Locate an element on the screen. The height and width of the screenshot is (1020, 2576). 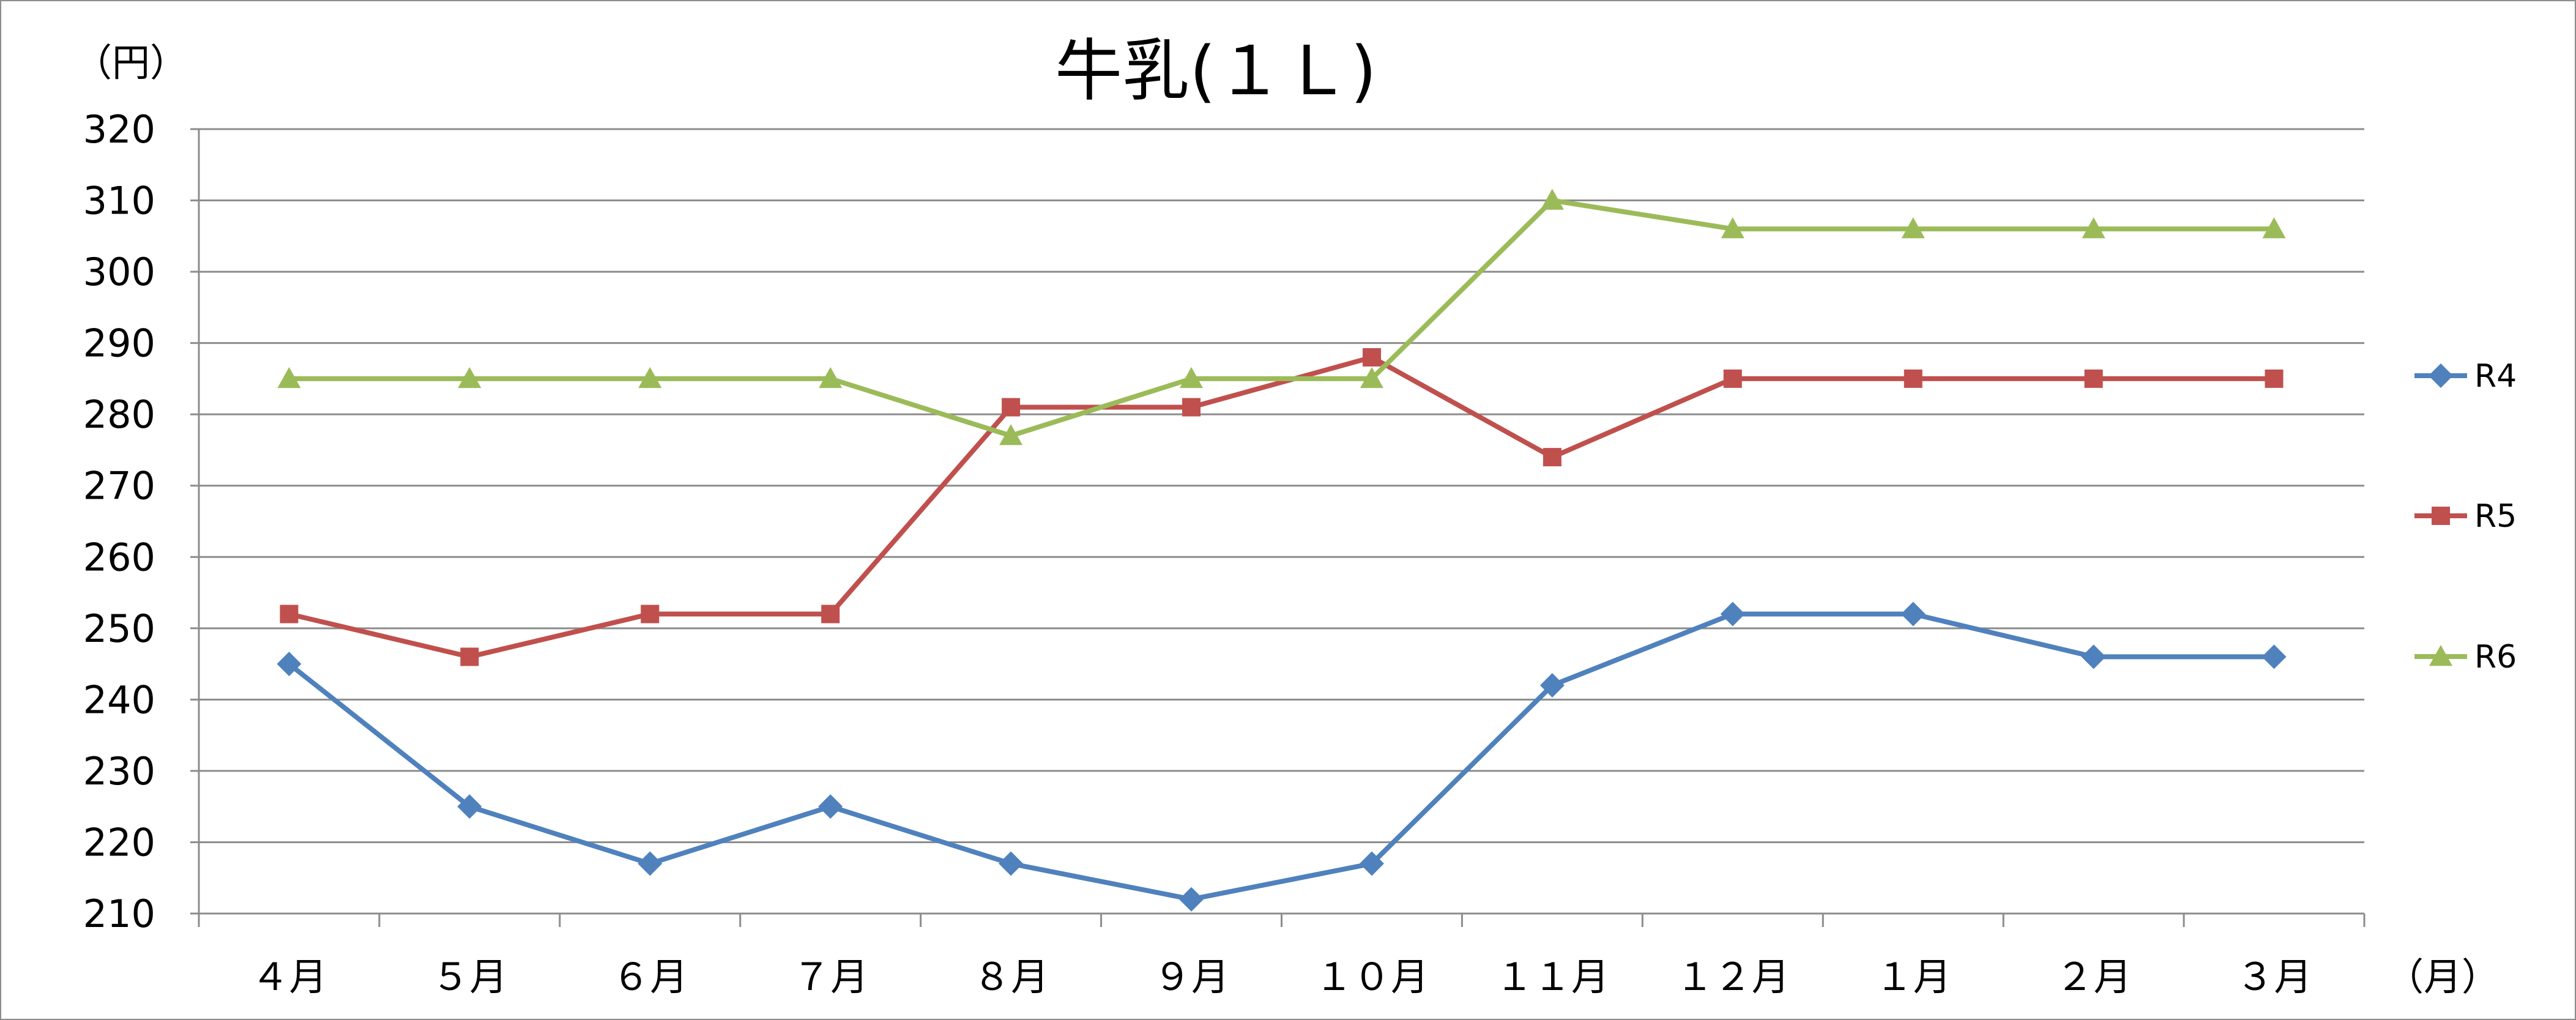
y-tick-label: 300 is located at coordinates (119, 272).